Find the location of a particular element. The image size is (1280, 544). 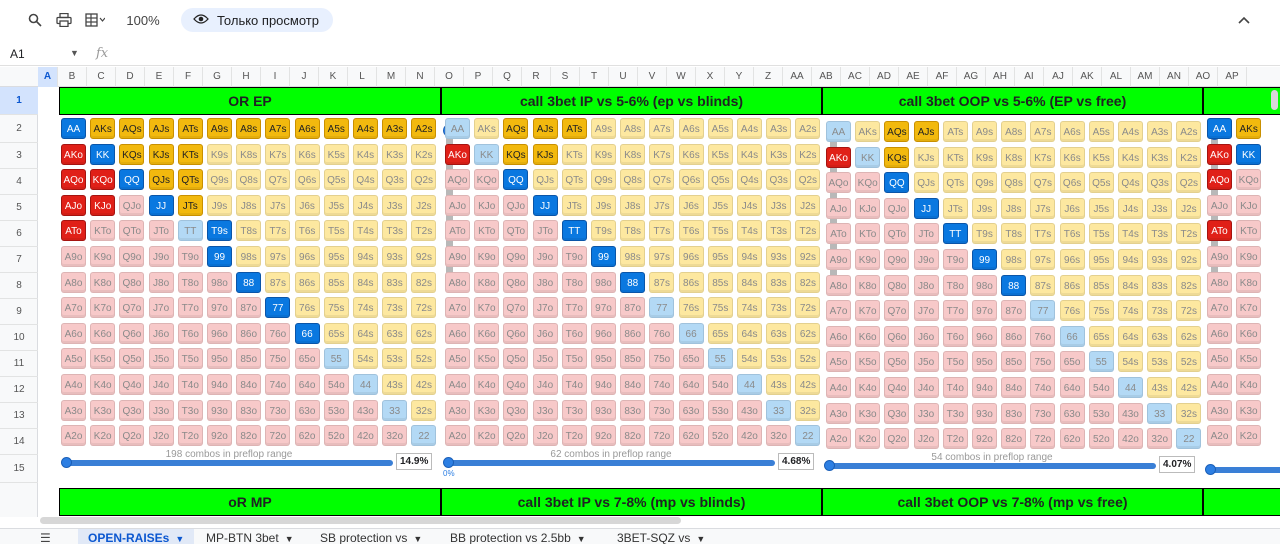

hand-cell: 96o is located at coordinates (603, 333).